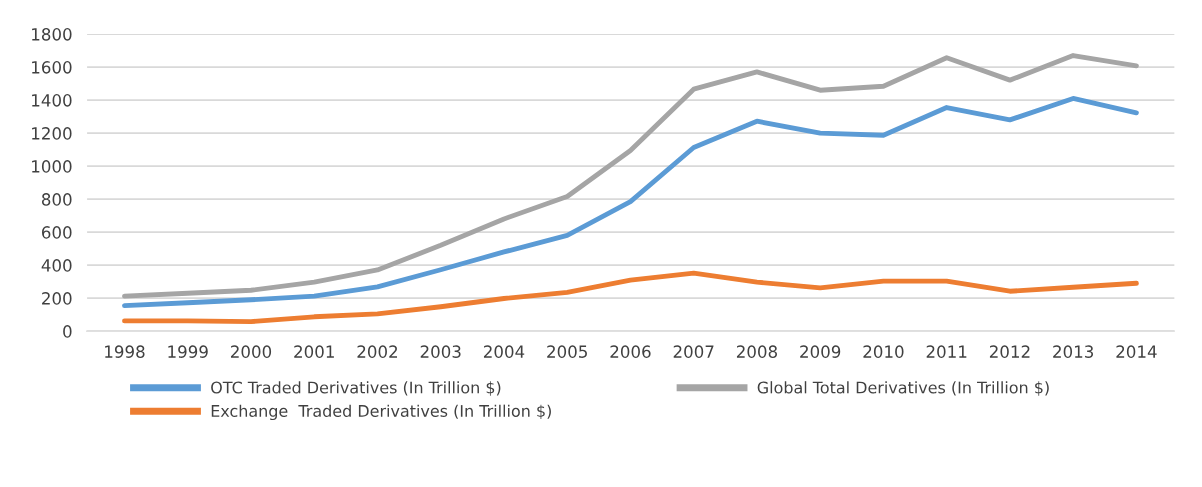 The width and height of the screenshot is (1202, 487). What do you see at coordinates (757, 351) in the screenshot?
I see `x-tick-label: 2008` at bounding box center [757, 351].